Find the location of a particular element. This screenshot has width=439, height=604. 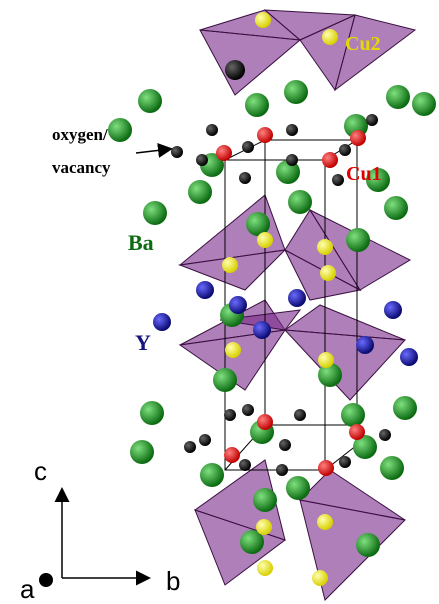

label-y: Y is located at coordinates (143, 342).